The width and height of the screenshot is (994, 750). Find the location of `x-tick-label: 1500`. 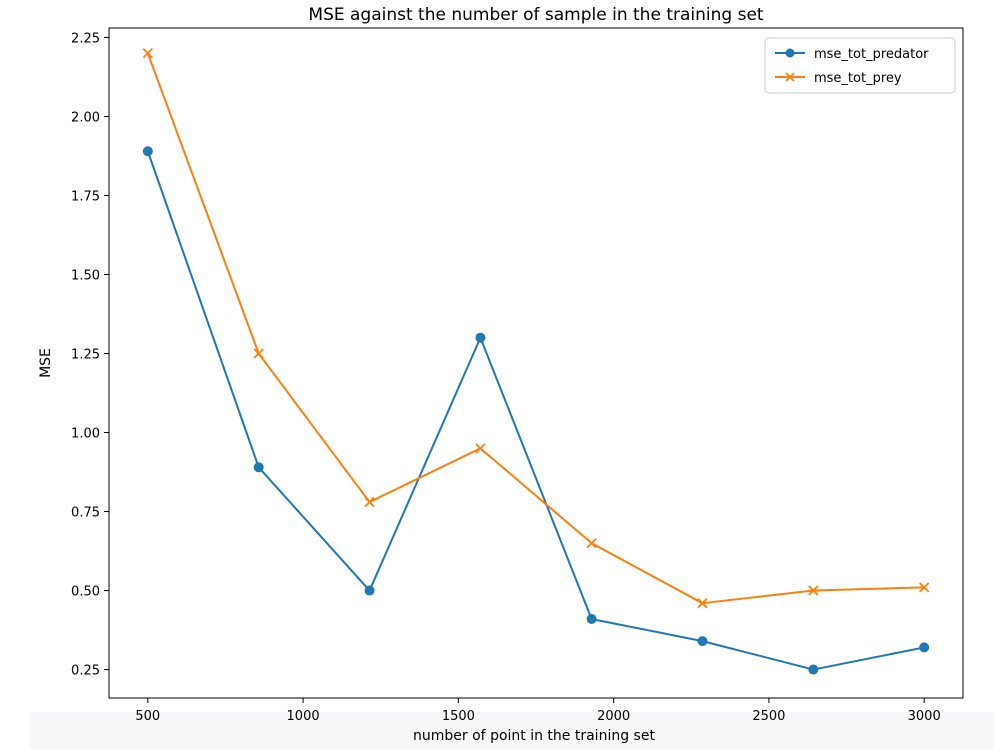

x-tick-label: 1500 is located at coordinates (458, 716).